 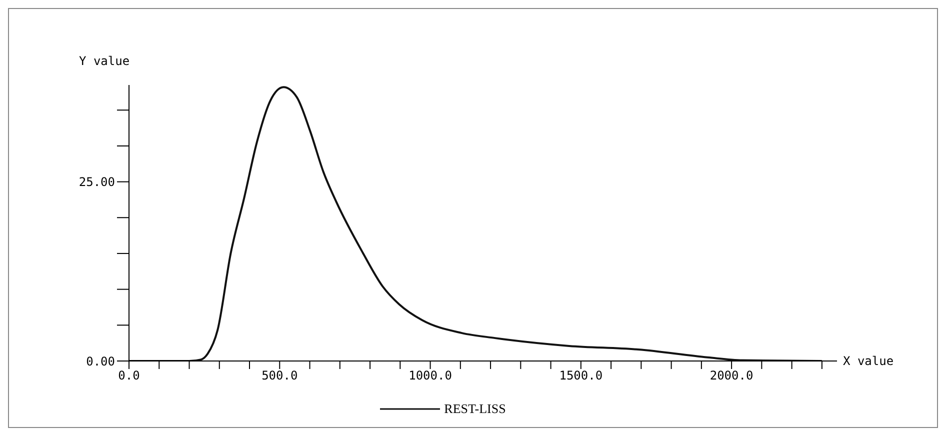 What do you see at coordinates (868, 361) in the screenshot?
I see `x-axis-title: X value` at bounding box center [868, 361].